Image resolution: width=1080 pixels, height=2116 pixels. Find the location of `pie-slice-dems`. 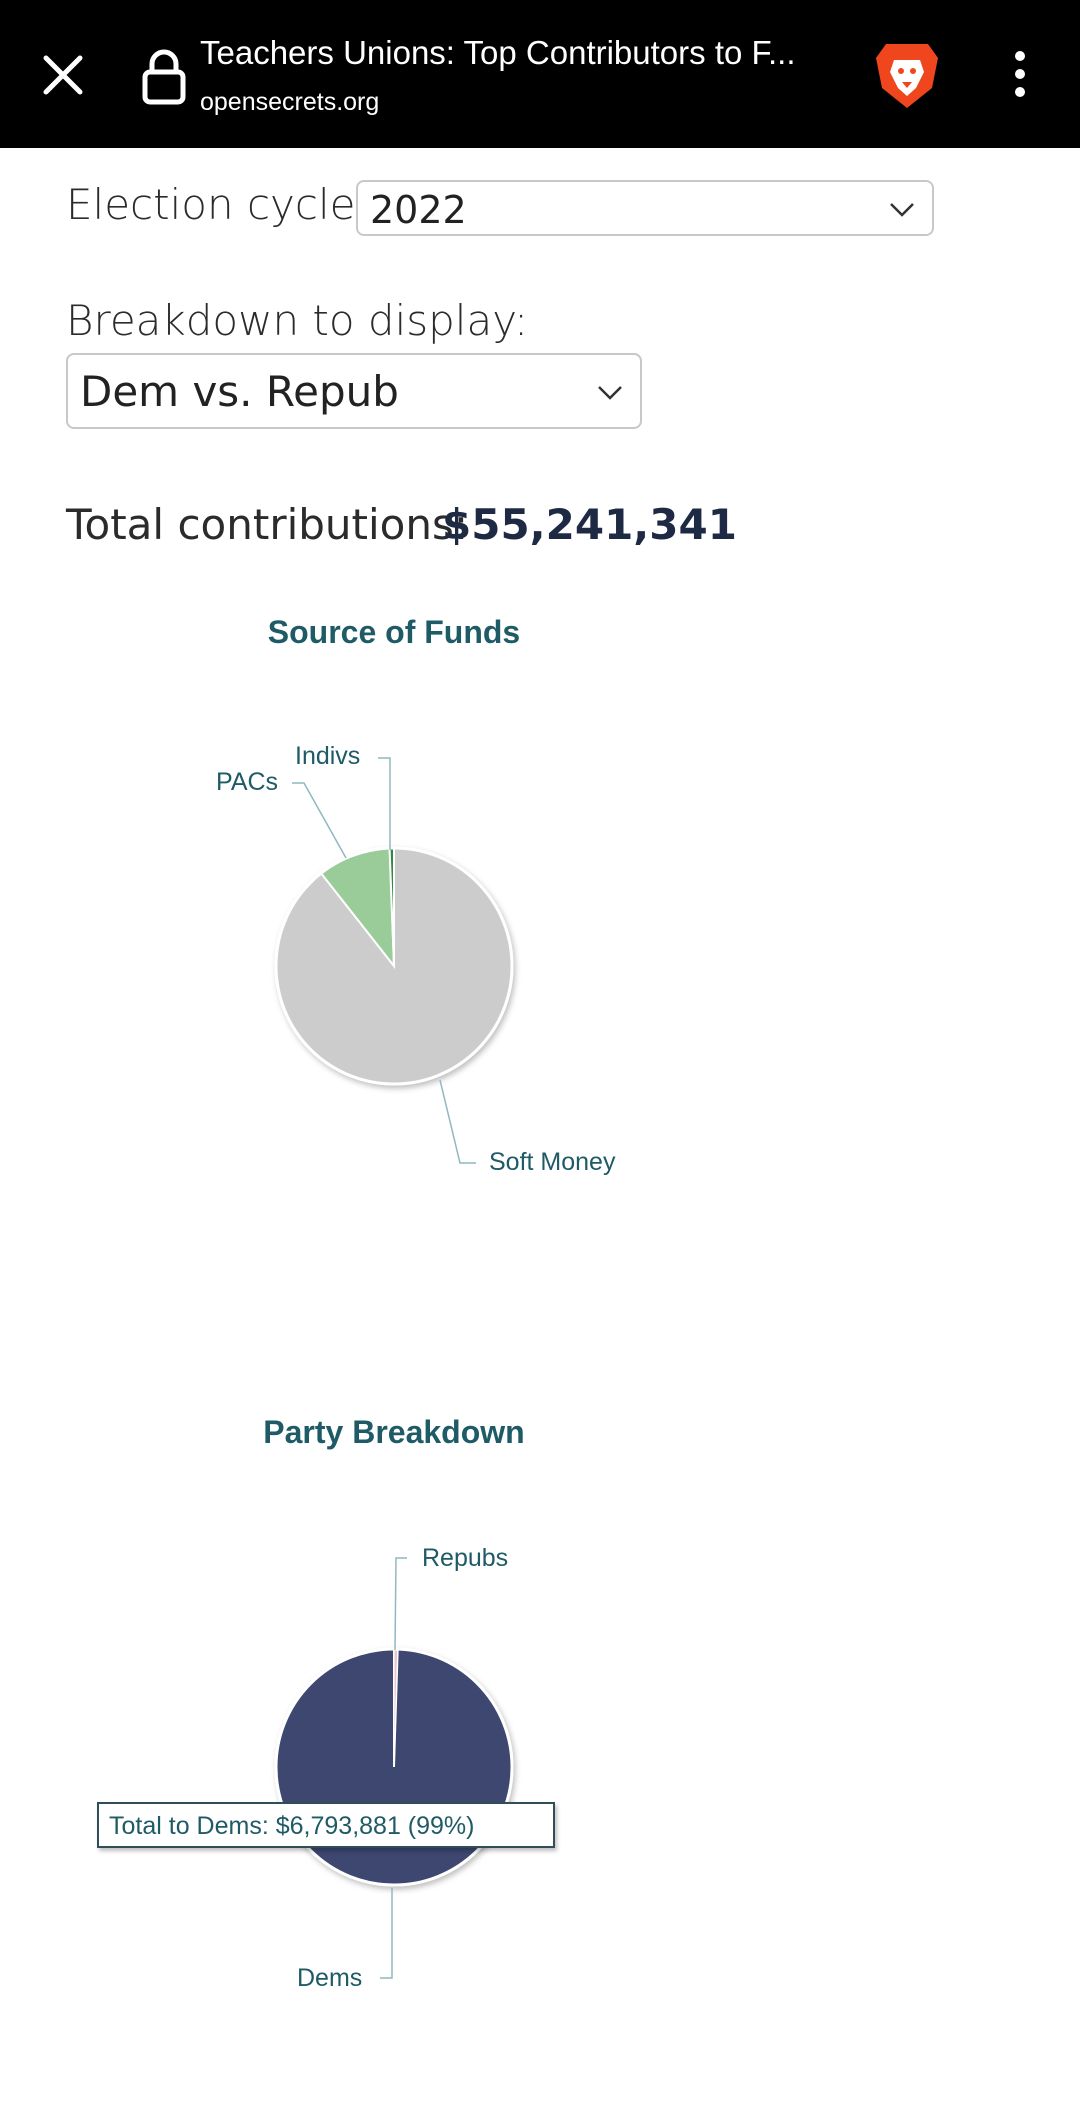

pie-slice-dems is located at coordinates (393, 1766).